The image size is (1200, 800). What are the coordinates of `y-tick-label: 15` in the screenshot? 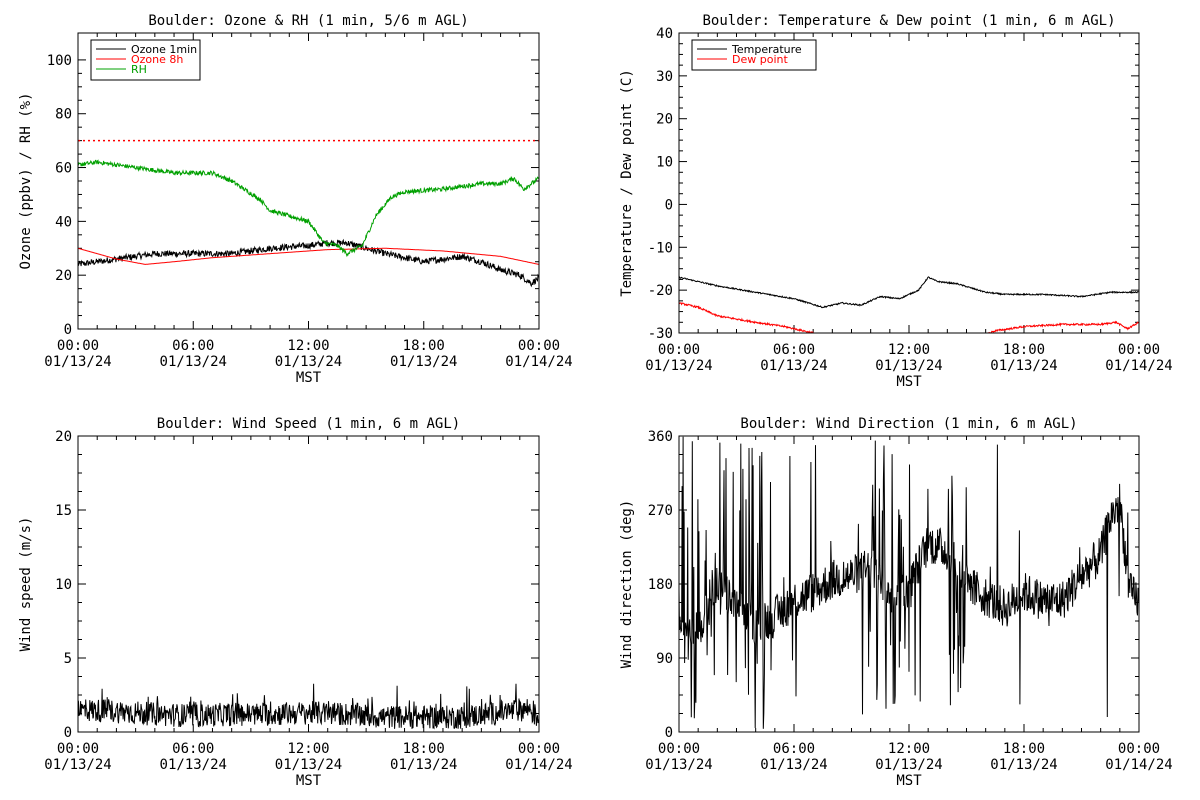 It's located at (63, 511).